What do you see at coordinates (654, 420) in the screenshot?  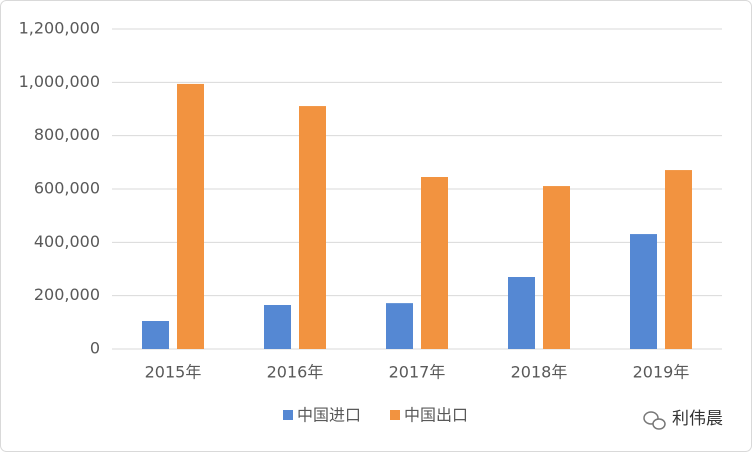 I see `watermark-icon` at bounding box center [654, 420].